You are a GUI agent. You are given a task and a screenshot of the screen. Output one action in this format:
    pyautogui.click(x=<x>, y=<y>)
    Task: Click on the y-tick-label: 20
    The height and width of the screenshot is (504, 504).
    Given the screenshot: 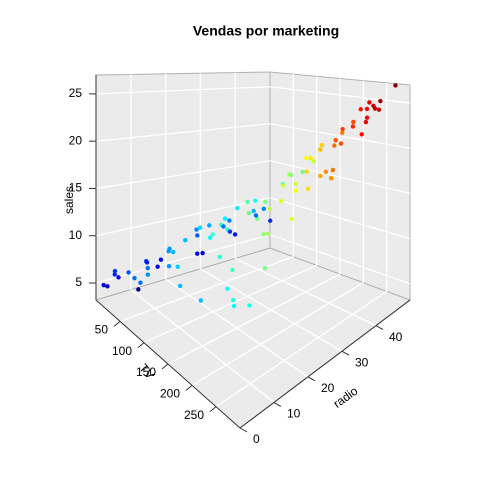 What is the action you would take?
    pyautogui.click(x=328, y=388)
    